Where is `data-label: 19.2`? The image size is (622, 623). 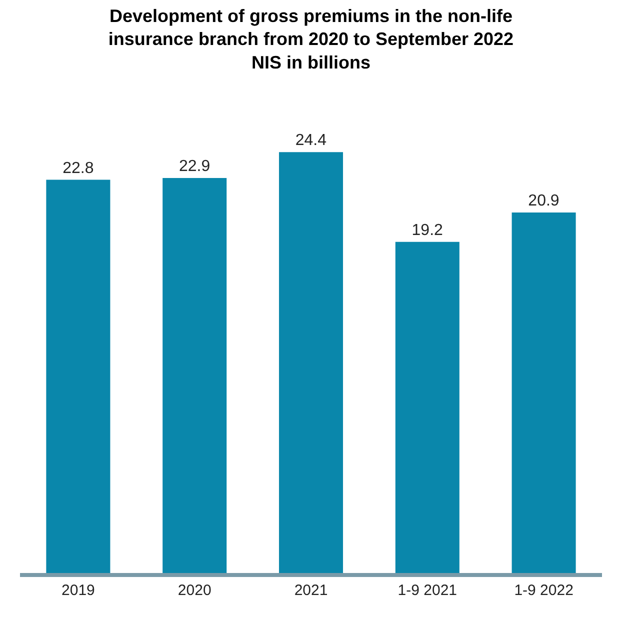 data-label: 19.2 is located at coordinates (428, 230).